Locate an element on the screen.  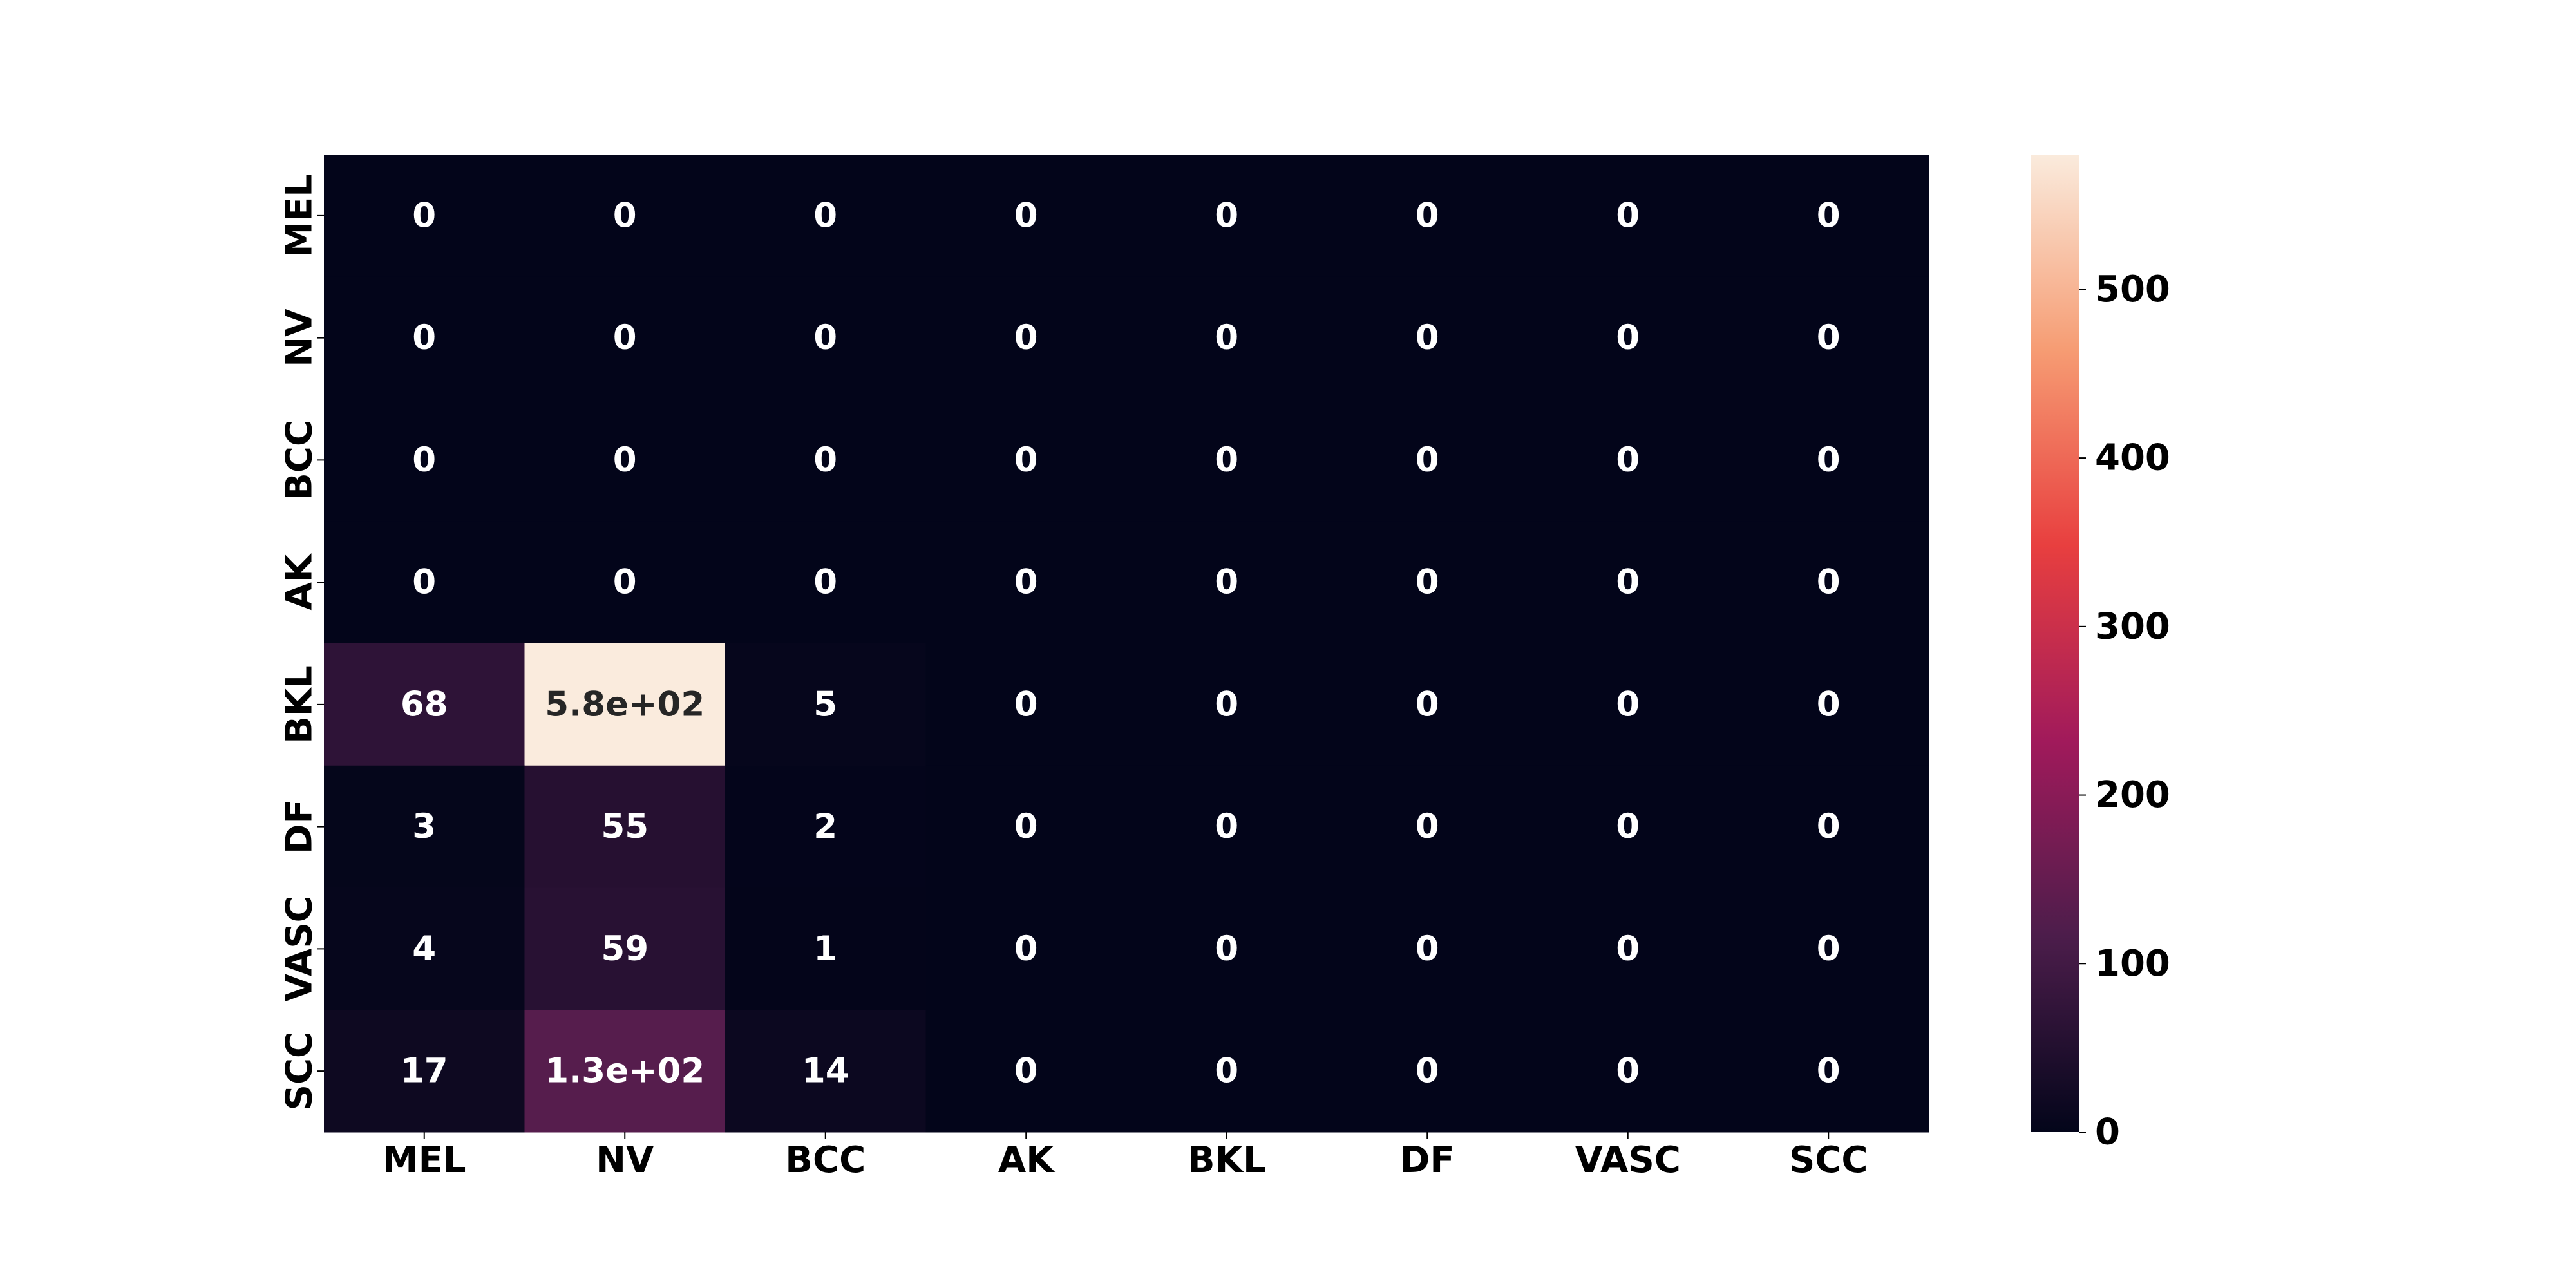
cell-value-label: 5.8e+02 is located at coordinates (625, 705).